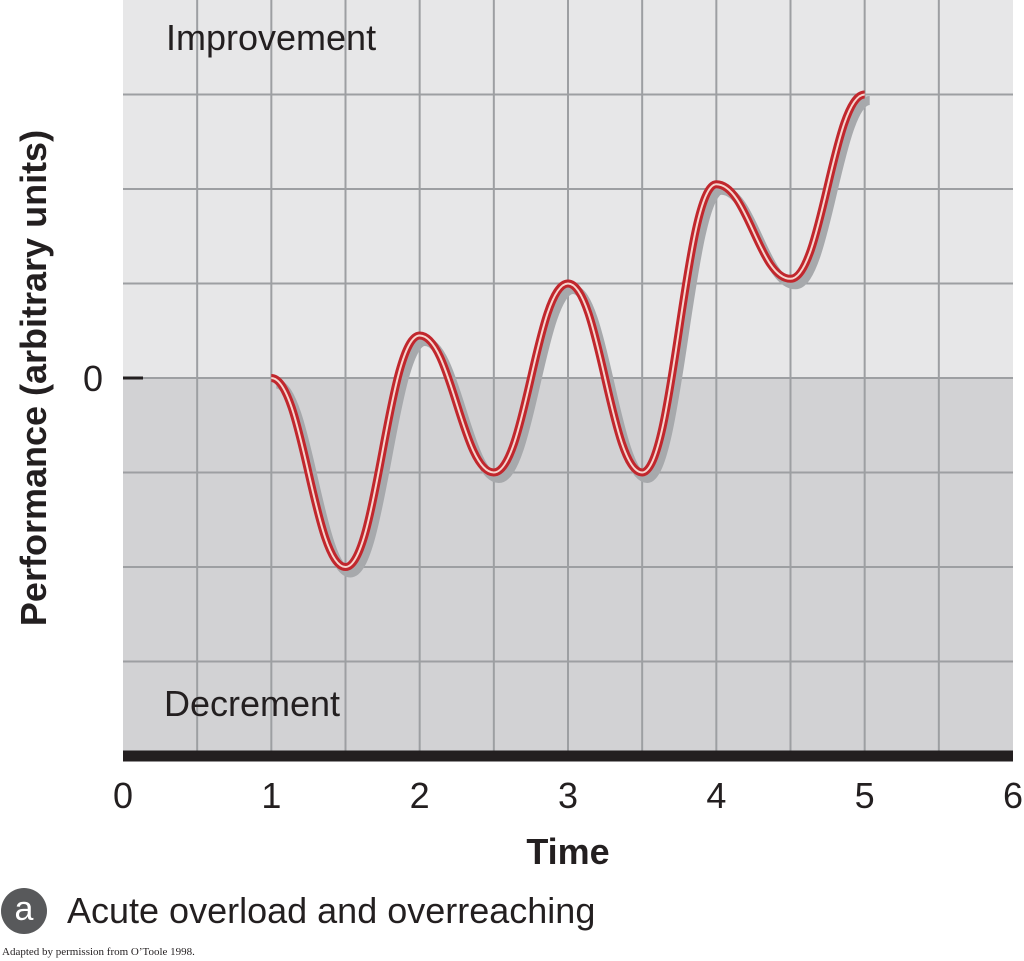  I want to click on panel-caption-row: a Acute overload and overreaching, so click(297, 911).